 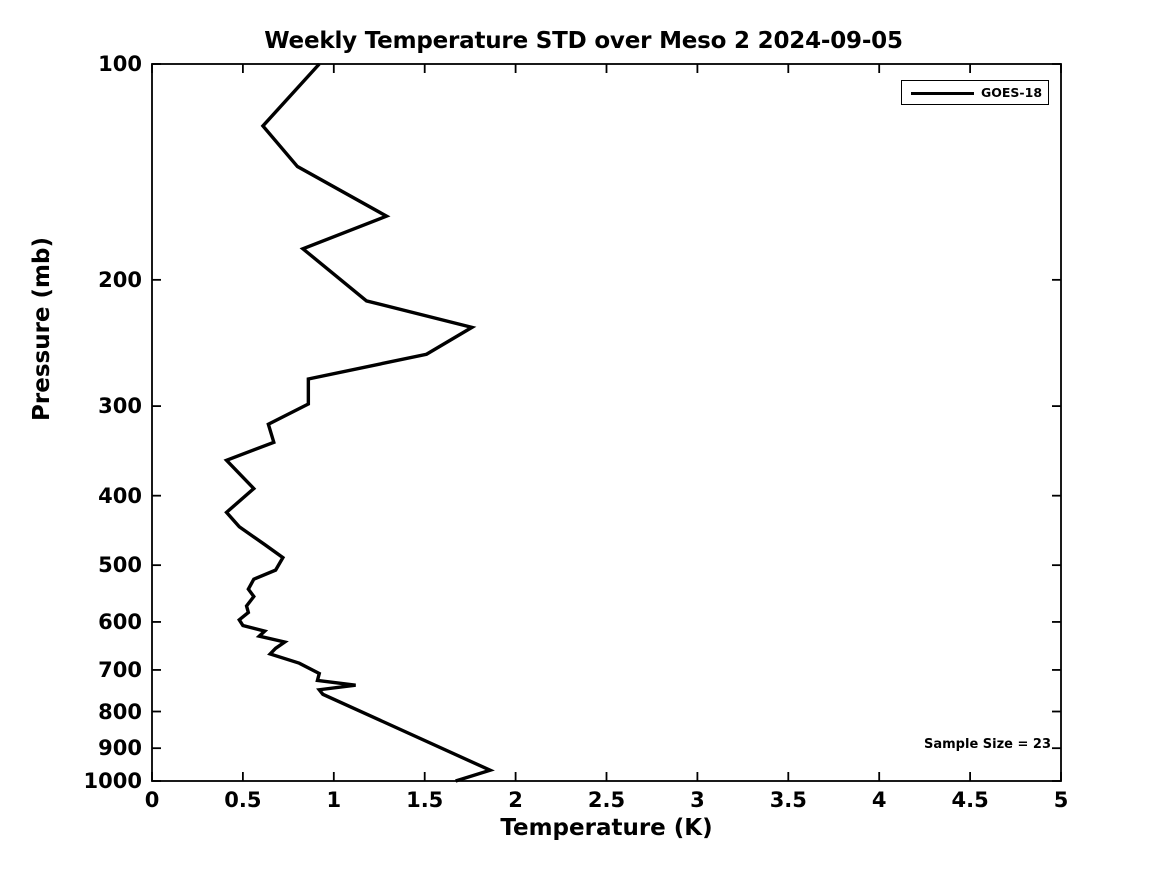 What do you see at coordinates (120, 748) in the screenshot?
I see `y-tick-label: 900` at bounding box center [120, 748].